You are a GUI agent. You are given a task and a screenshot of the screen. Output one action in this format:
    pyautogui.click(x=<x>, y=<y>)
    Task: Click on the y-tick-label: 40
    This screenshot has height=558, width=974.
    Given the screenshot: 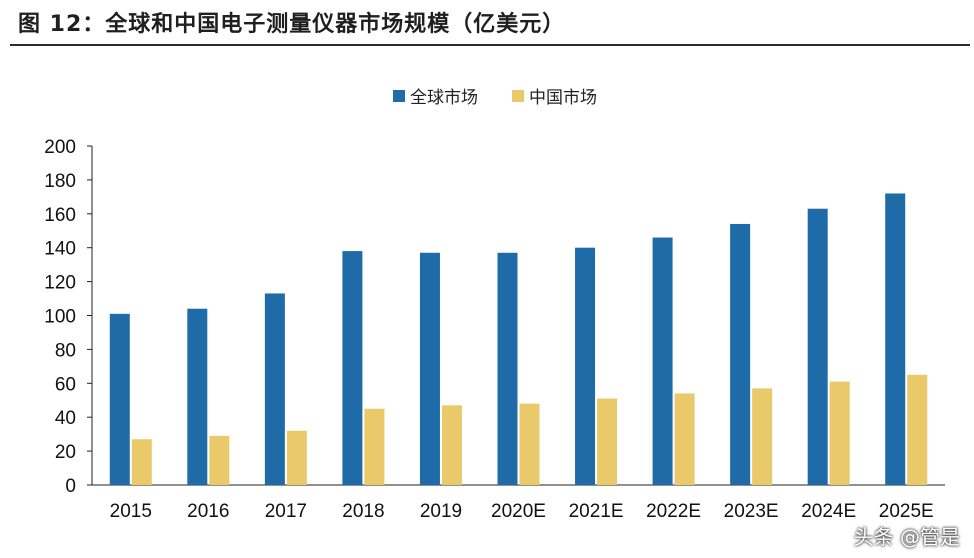 What is the action you would take?
    pyautogui.click(x=65, y=418)
    